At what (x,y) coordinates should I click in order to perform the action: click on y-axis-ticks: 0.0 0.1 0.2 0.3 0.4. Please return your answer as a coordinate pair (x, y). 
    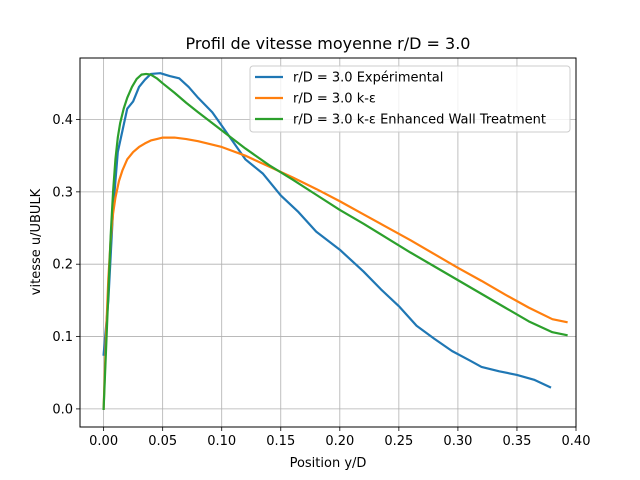
    Looking at the image, I should click on (66, 265).